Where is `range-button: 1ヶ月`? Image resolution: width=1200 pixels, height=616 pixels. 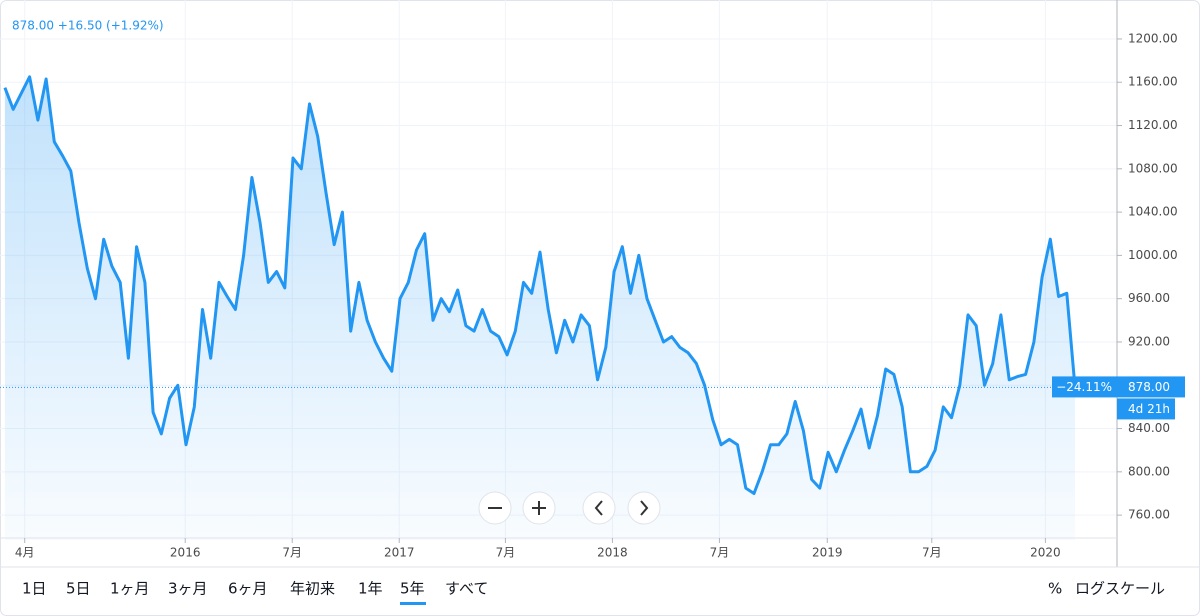 range-button: 1ヶ月 is located at coordinates (130, 589).